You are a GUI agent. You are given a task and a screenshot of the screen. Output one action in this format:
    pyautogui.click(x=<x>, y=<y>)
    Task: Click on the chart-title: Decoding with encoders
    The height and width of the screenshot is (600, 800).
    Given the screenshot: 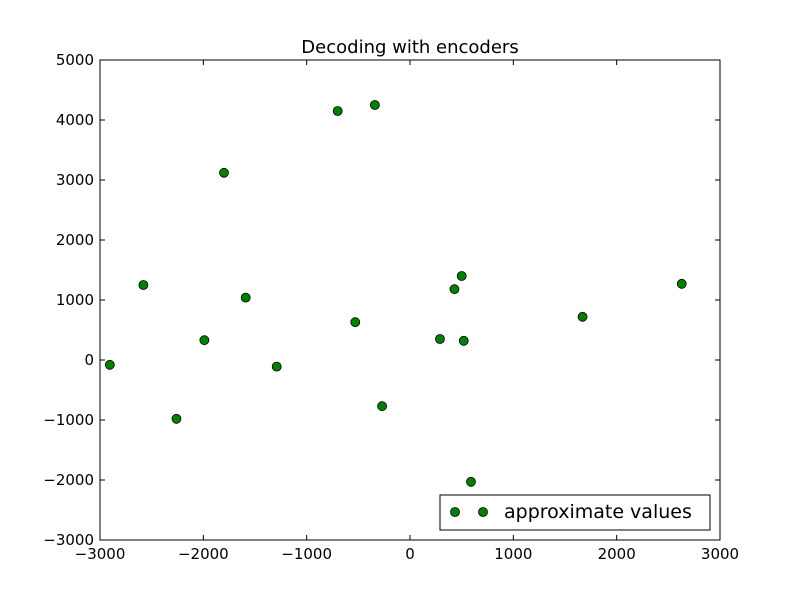 What is the action you would take?
    pyautogui.click(x=409, y=47)
    